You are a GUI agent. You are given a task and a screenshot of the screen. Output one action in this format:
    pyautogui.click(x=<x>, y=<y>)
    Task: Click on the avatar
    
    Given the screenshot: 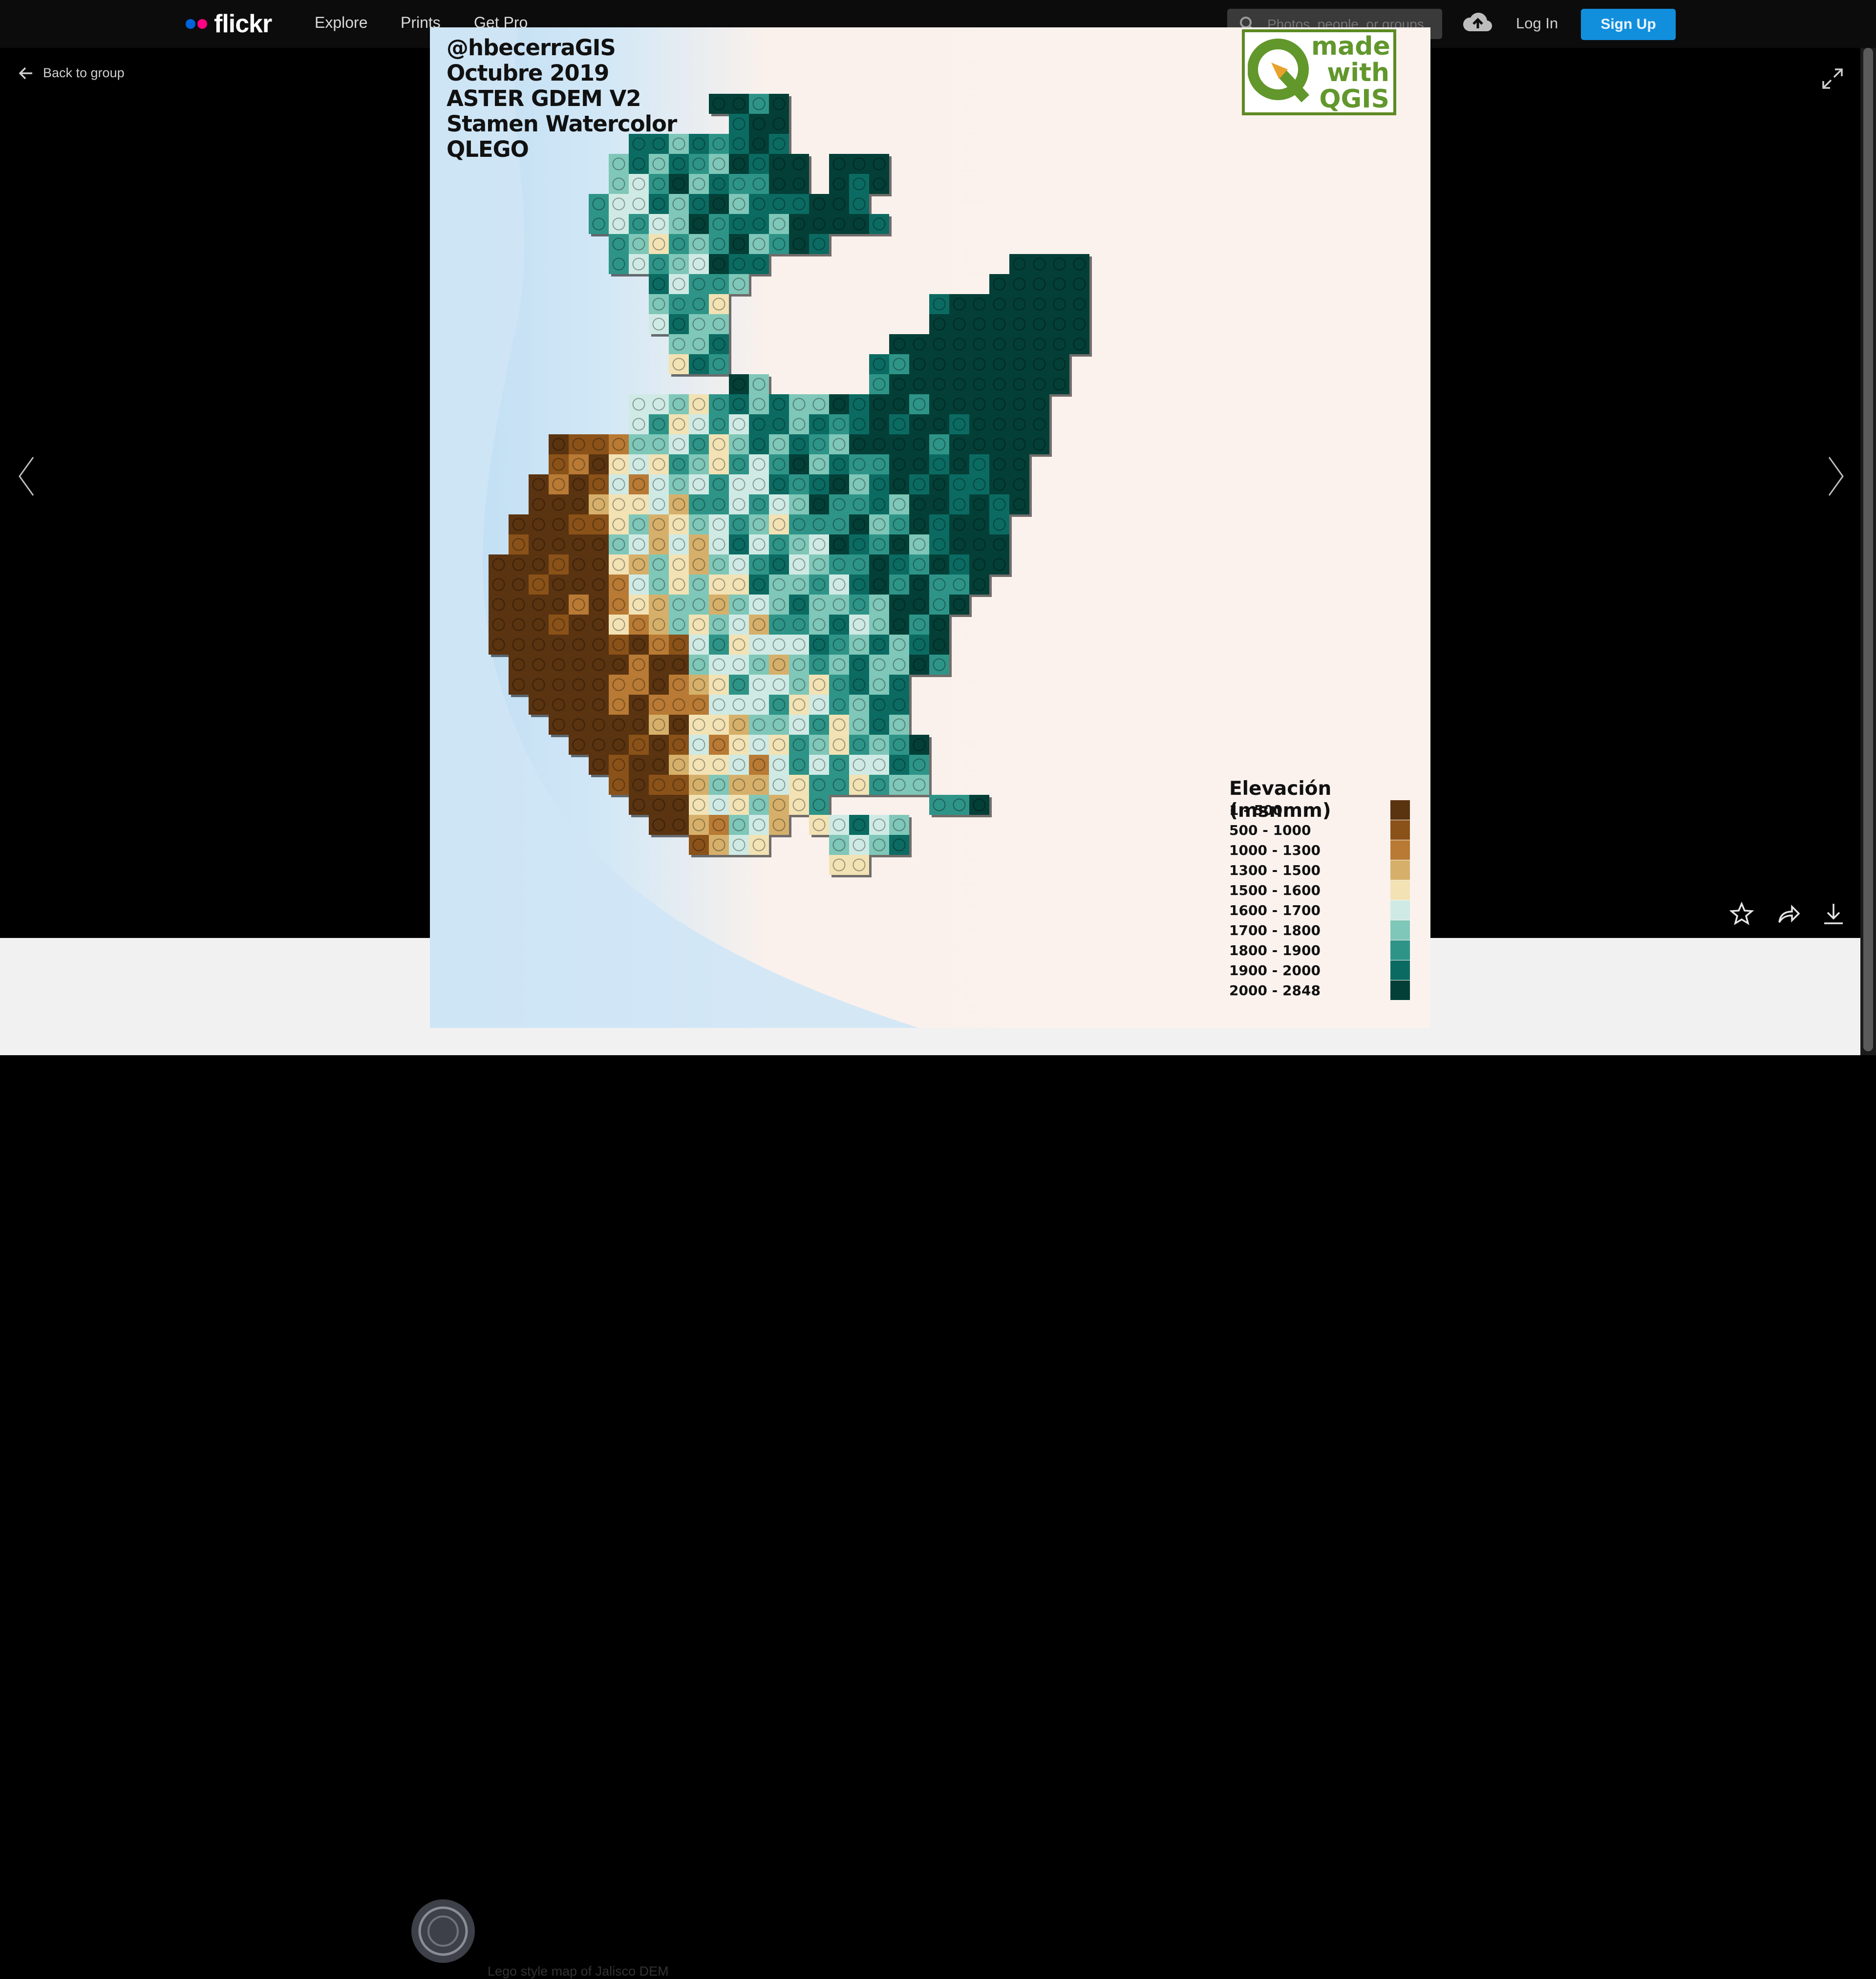 What is the action you would take?
    pyautogui.click(x=443, y=1931)
    